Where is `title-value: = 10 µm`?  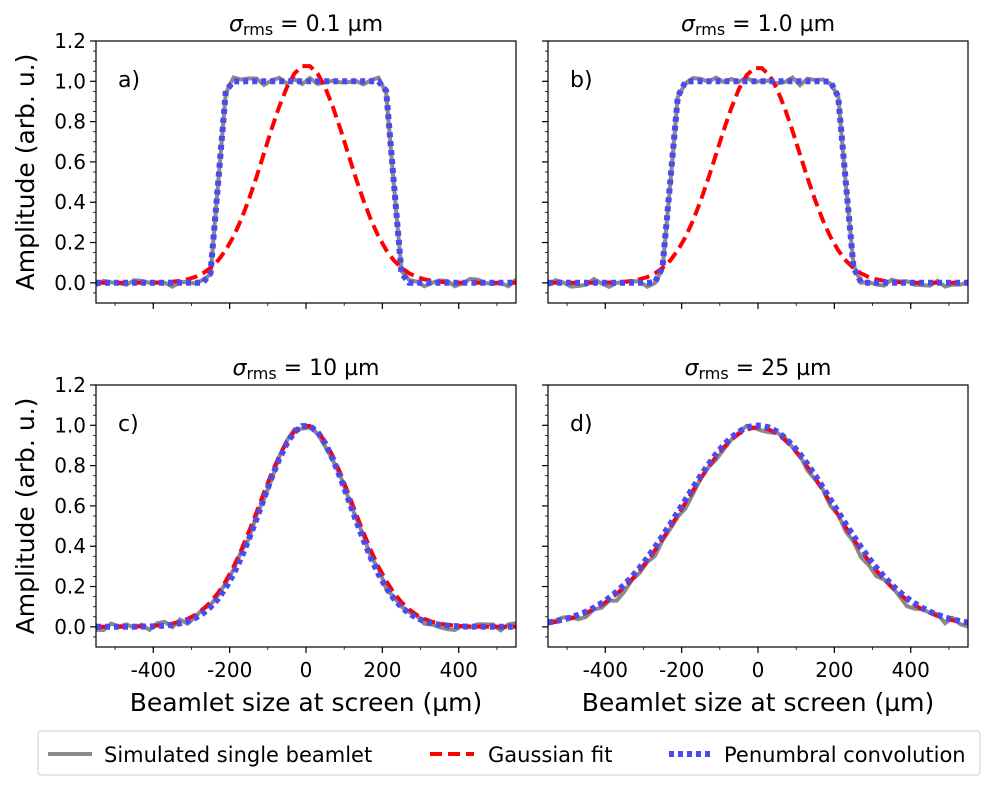
title-value: = 10 µm is located at coordinates (328, 368).